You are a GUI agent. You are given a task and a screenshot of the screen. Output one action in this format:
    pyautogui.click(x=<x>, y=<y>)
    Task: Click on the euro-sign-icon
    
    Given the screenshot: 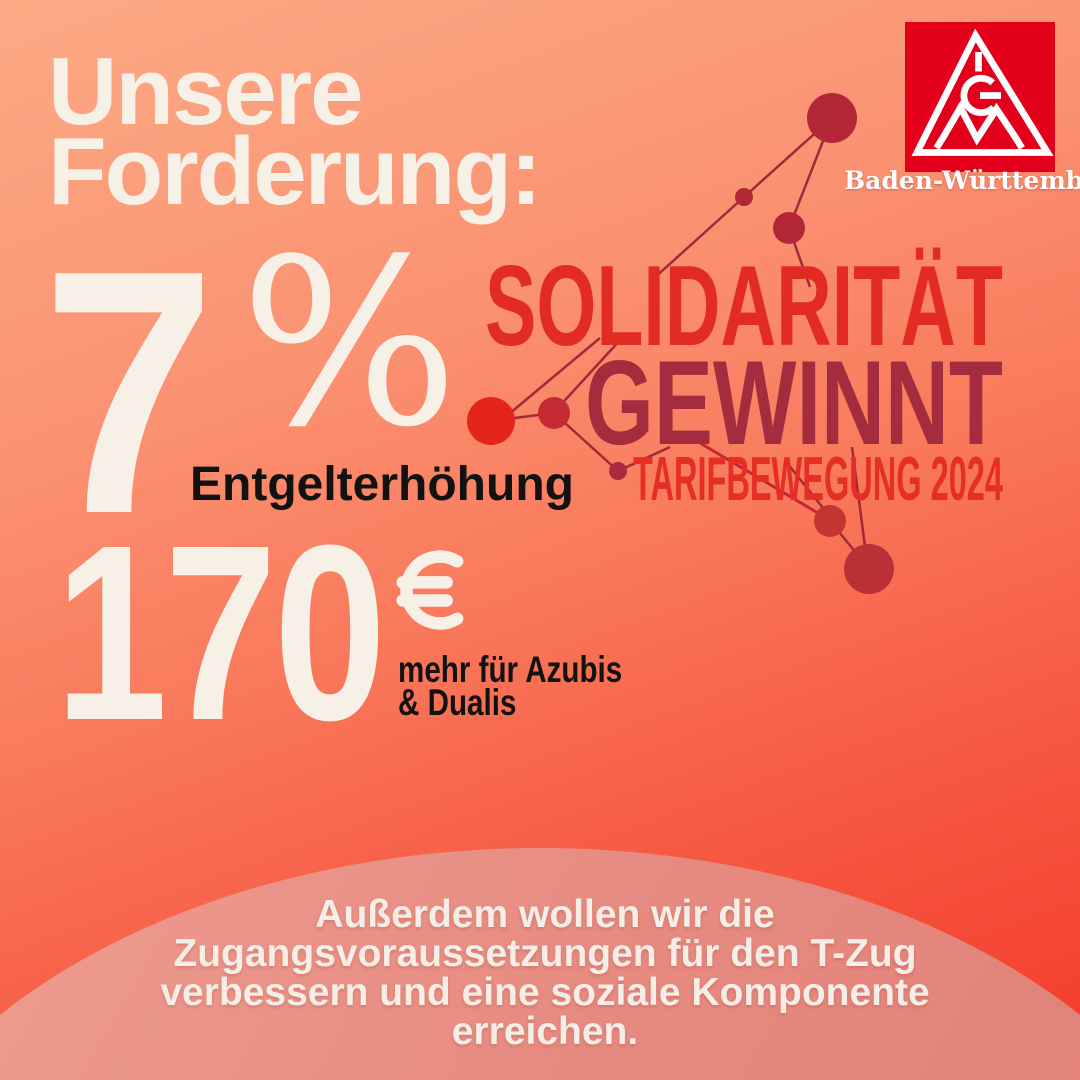 What is the action you would take?
    pyautogui.click(x=430, y=590)
    